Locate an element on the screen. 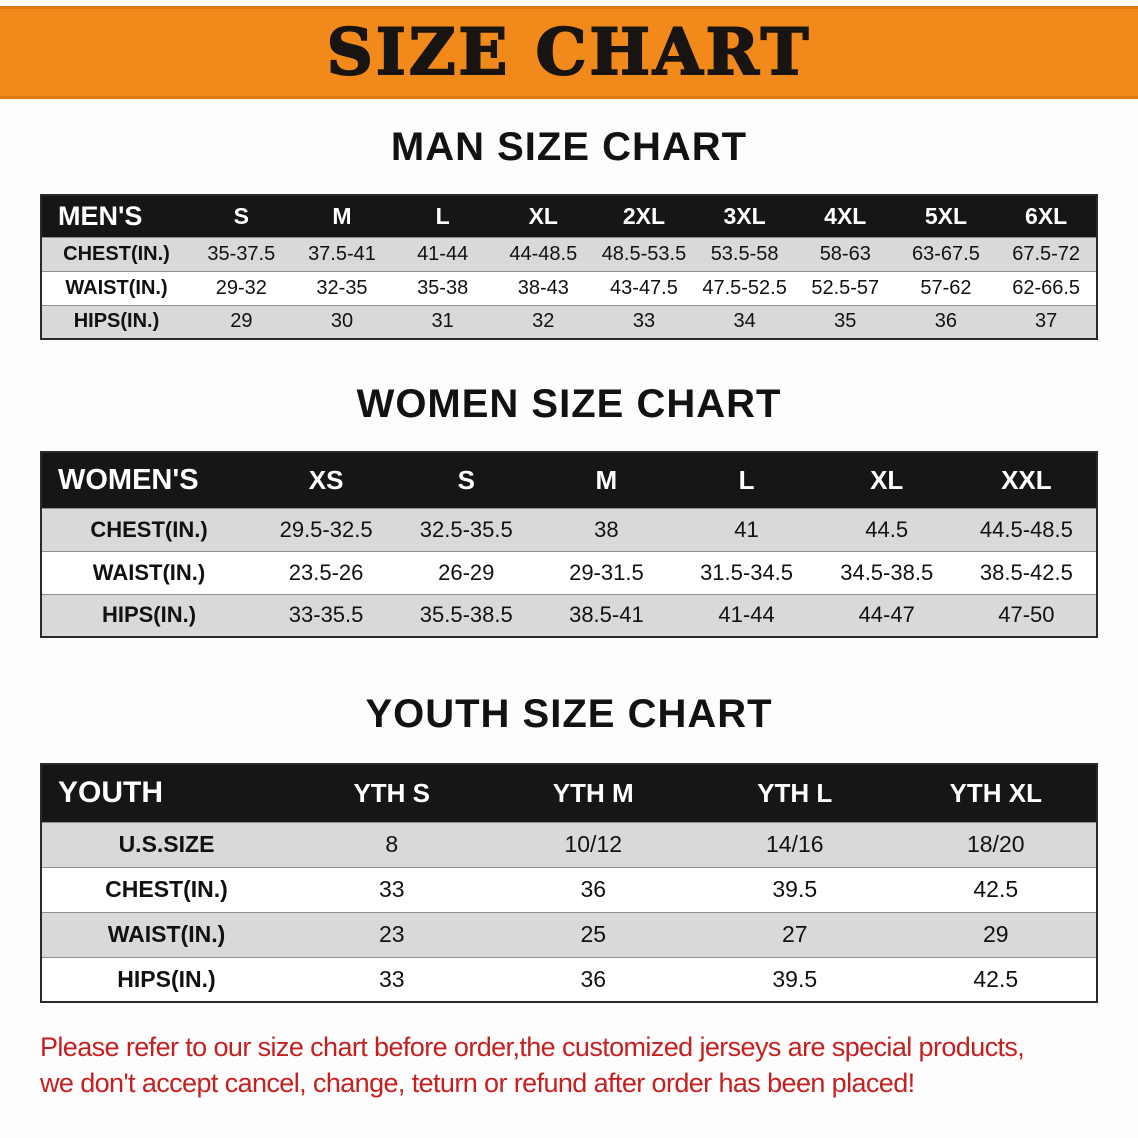  size-column-header: XS is located at coordinates (326, 480).